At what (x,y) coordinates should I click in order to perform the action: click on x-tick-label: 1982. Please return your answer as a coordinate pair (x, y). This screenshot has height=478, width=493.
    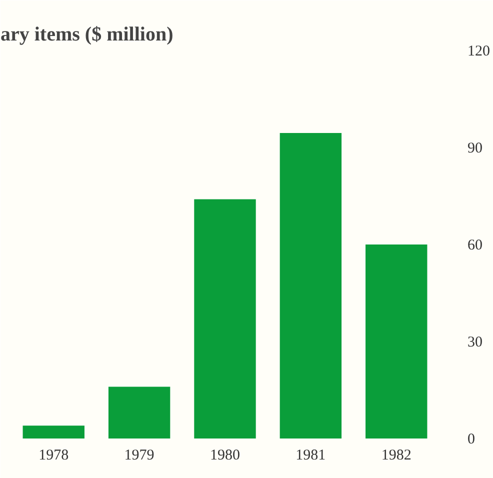
    Looking at the image, I should click on (396, 456).